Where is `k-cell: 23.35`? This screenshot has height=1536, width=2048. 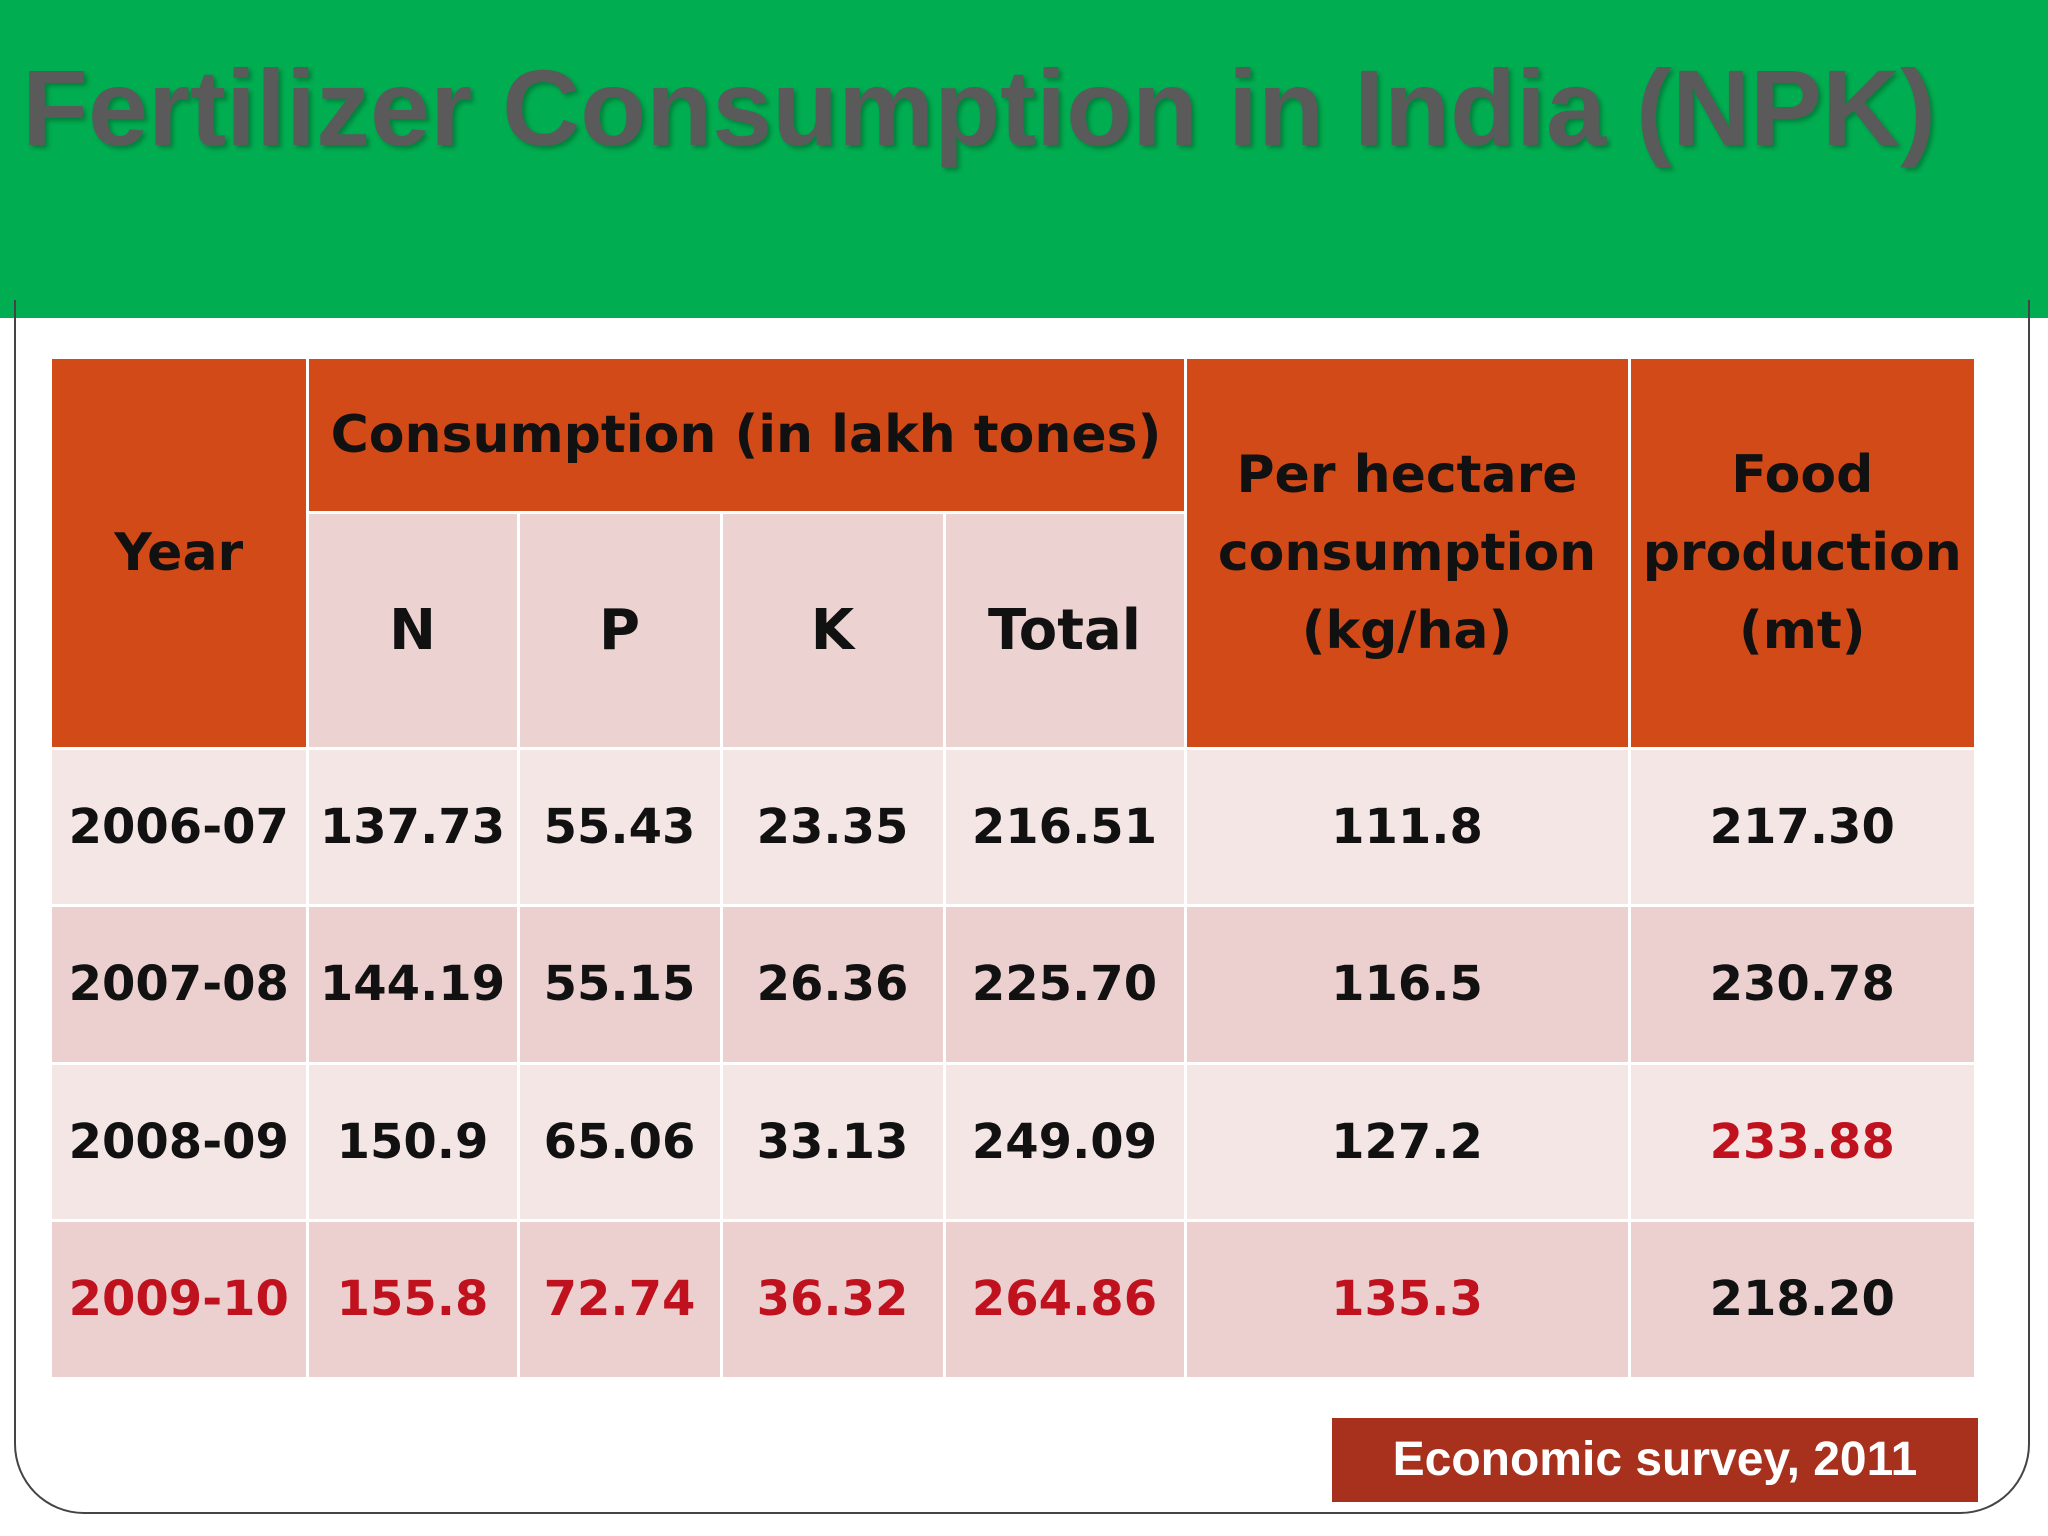
k-cell: 23.35 is located at coordinates (832, 826).